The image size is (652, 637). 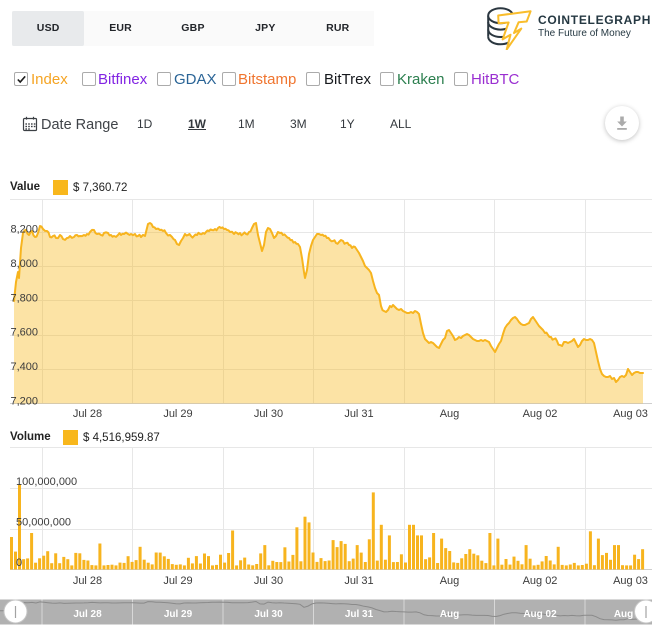 I want to click on svg-text: 8,000, so click(x=24, y=264).